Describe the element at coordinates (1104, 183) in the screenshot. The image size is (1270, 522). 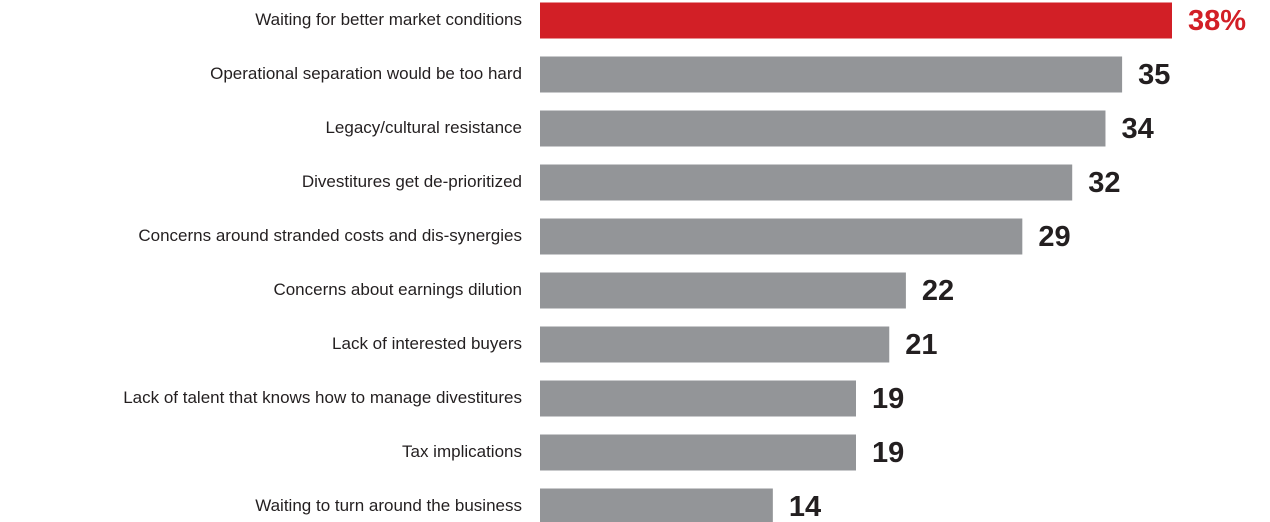
I see `value-label: 32` at that location.